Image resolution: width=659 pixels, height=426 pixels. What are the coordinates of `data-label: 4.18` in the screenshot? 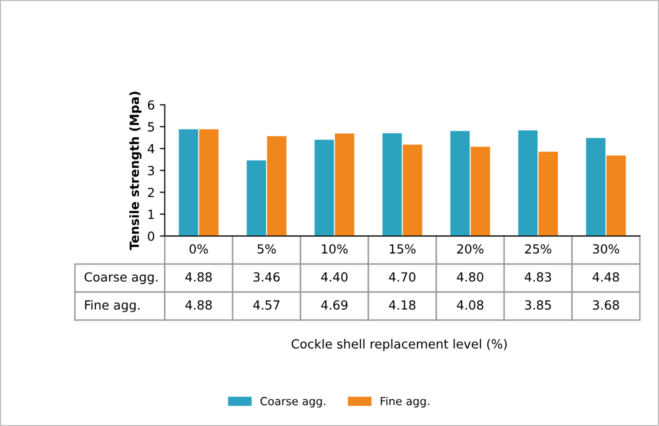 It's located at (402, 305).